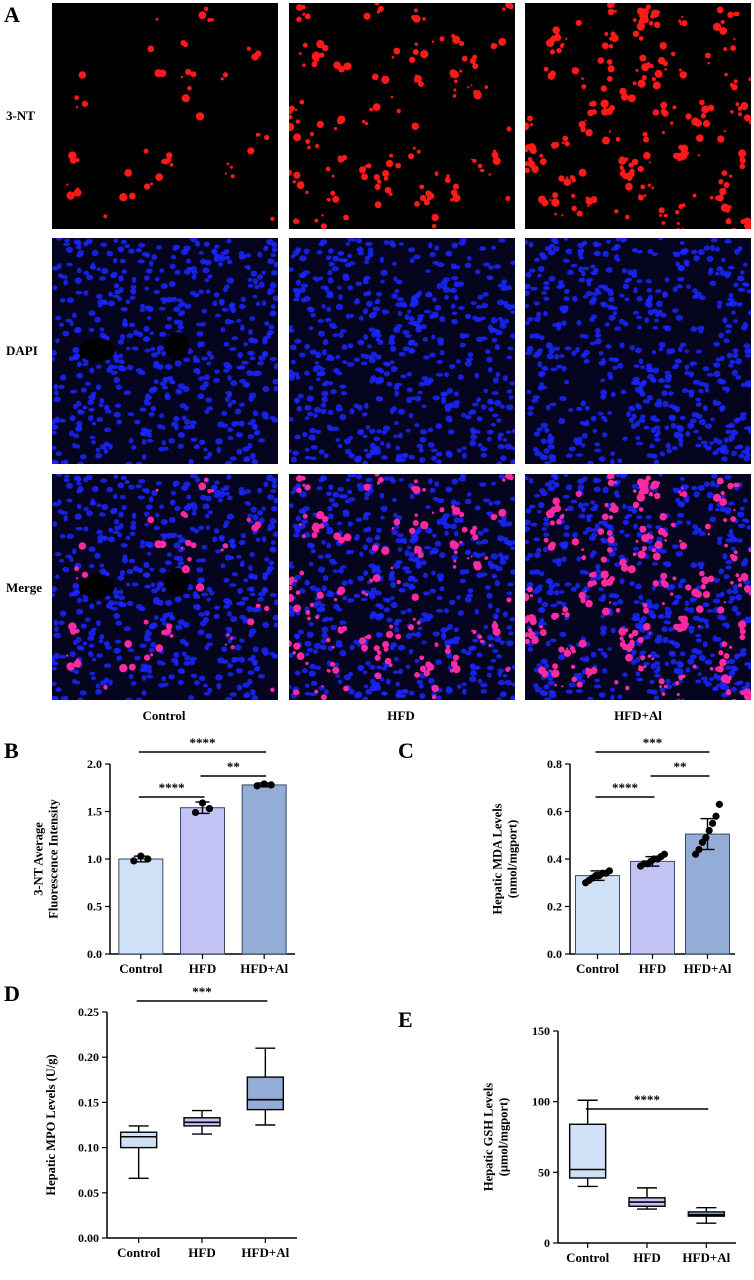  Describe the element at coordinates (554, 907) in the screenshot. I see `chart-c-ytick-label: 0.2` at that location.